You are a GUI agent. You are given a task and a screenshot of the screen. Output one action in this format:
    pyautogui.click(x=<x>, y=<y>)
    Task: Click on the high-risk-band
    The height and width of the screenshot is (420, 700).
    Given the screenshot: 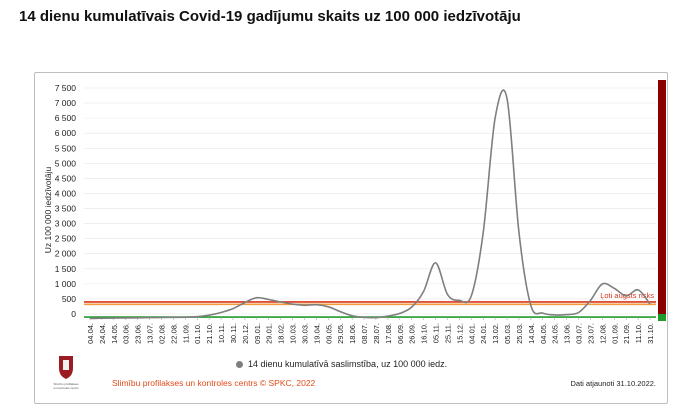 What is the action you would take?
    pyautogui.click(x=662, y=197)
    